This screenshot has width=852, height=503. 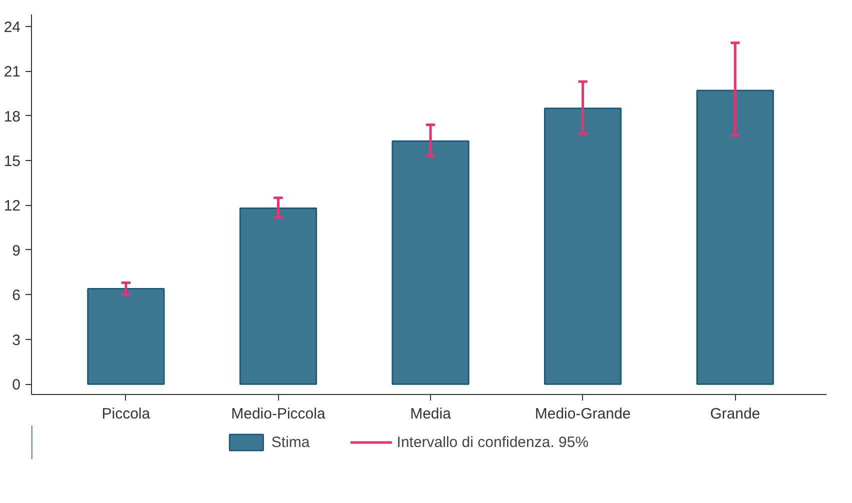 What do you see at coordinates (431, 414) in the screenshot?
I see `x-tick-label: Media` at bounding box center [431, 414].